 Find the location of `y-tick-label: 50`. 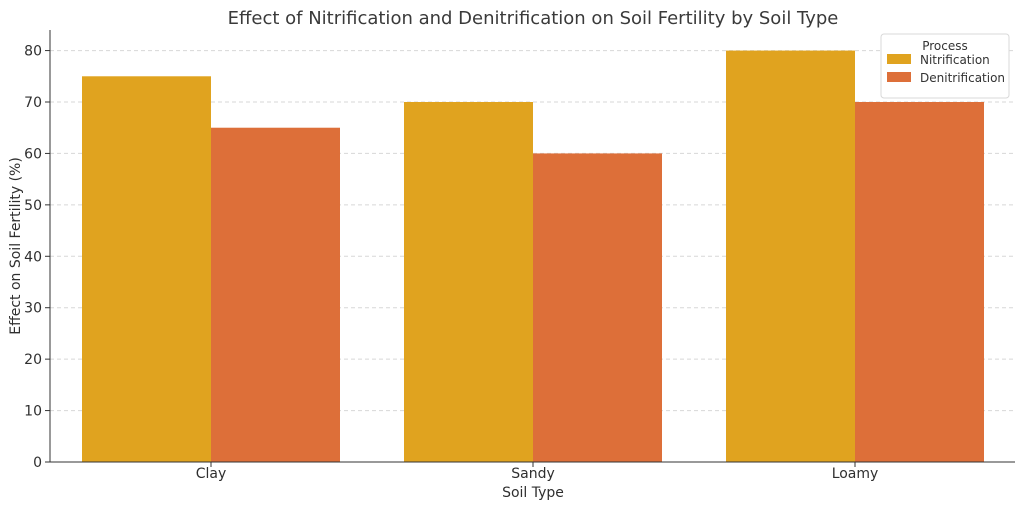

y-tick-label: 50 is located at coordinates (33, 206).